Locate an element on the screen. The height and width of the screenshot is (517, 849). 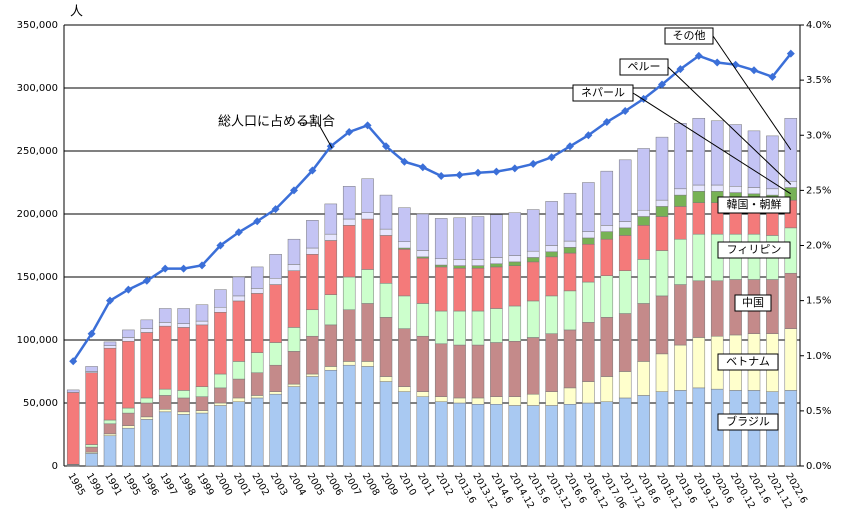
legend-label: フィリピン is located at coordinates (754, 249).